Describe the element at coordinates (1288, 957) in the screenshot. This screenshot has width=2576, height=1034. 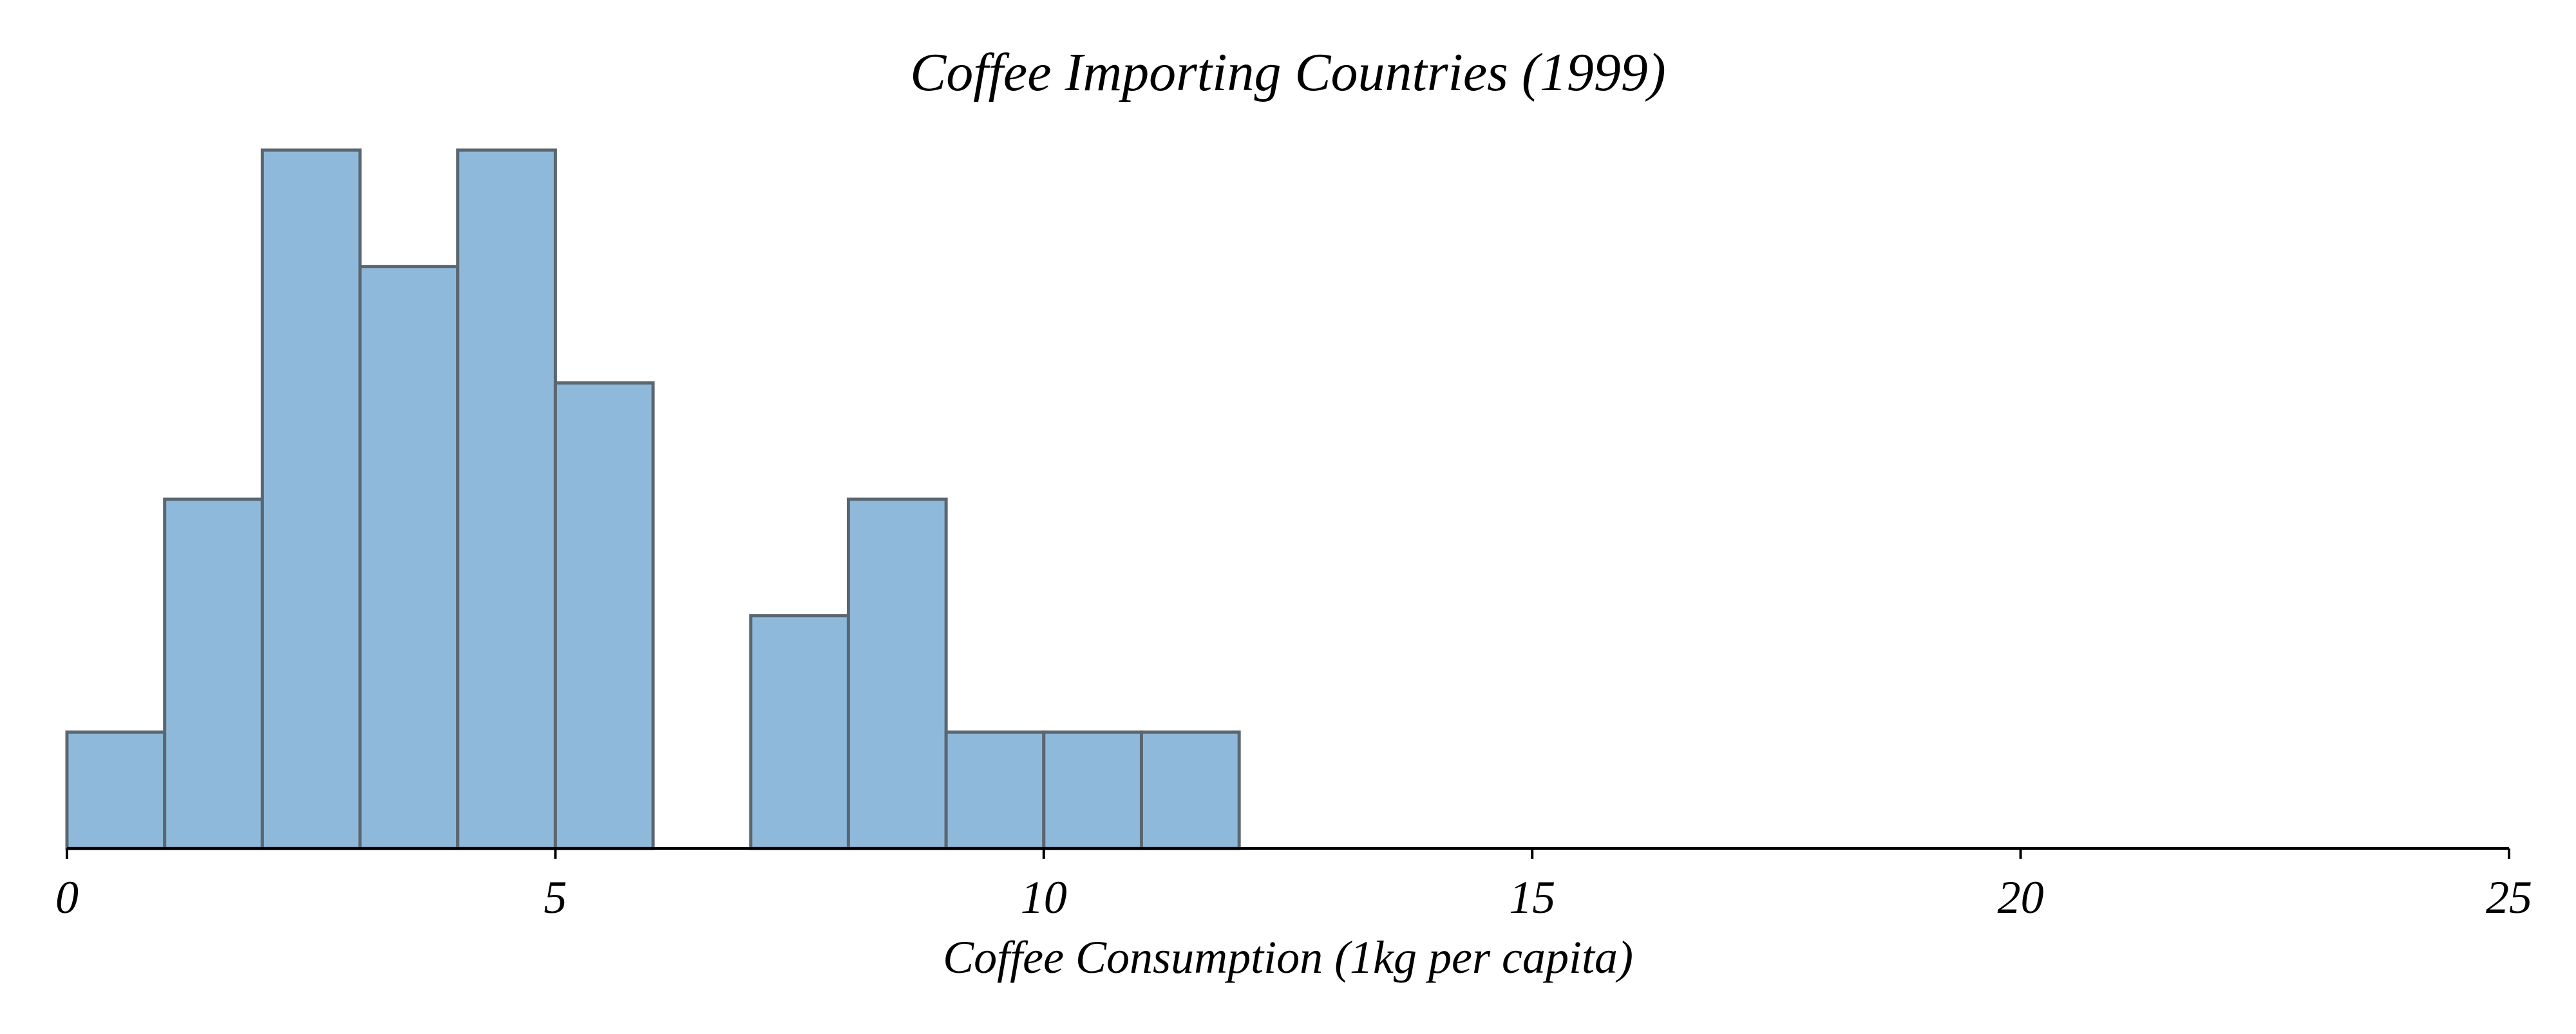
I see `x-axis-label: Coffee Consumption (1kg per capita)` at that location.